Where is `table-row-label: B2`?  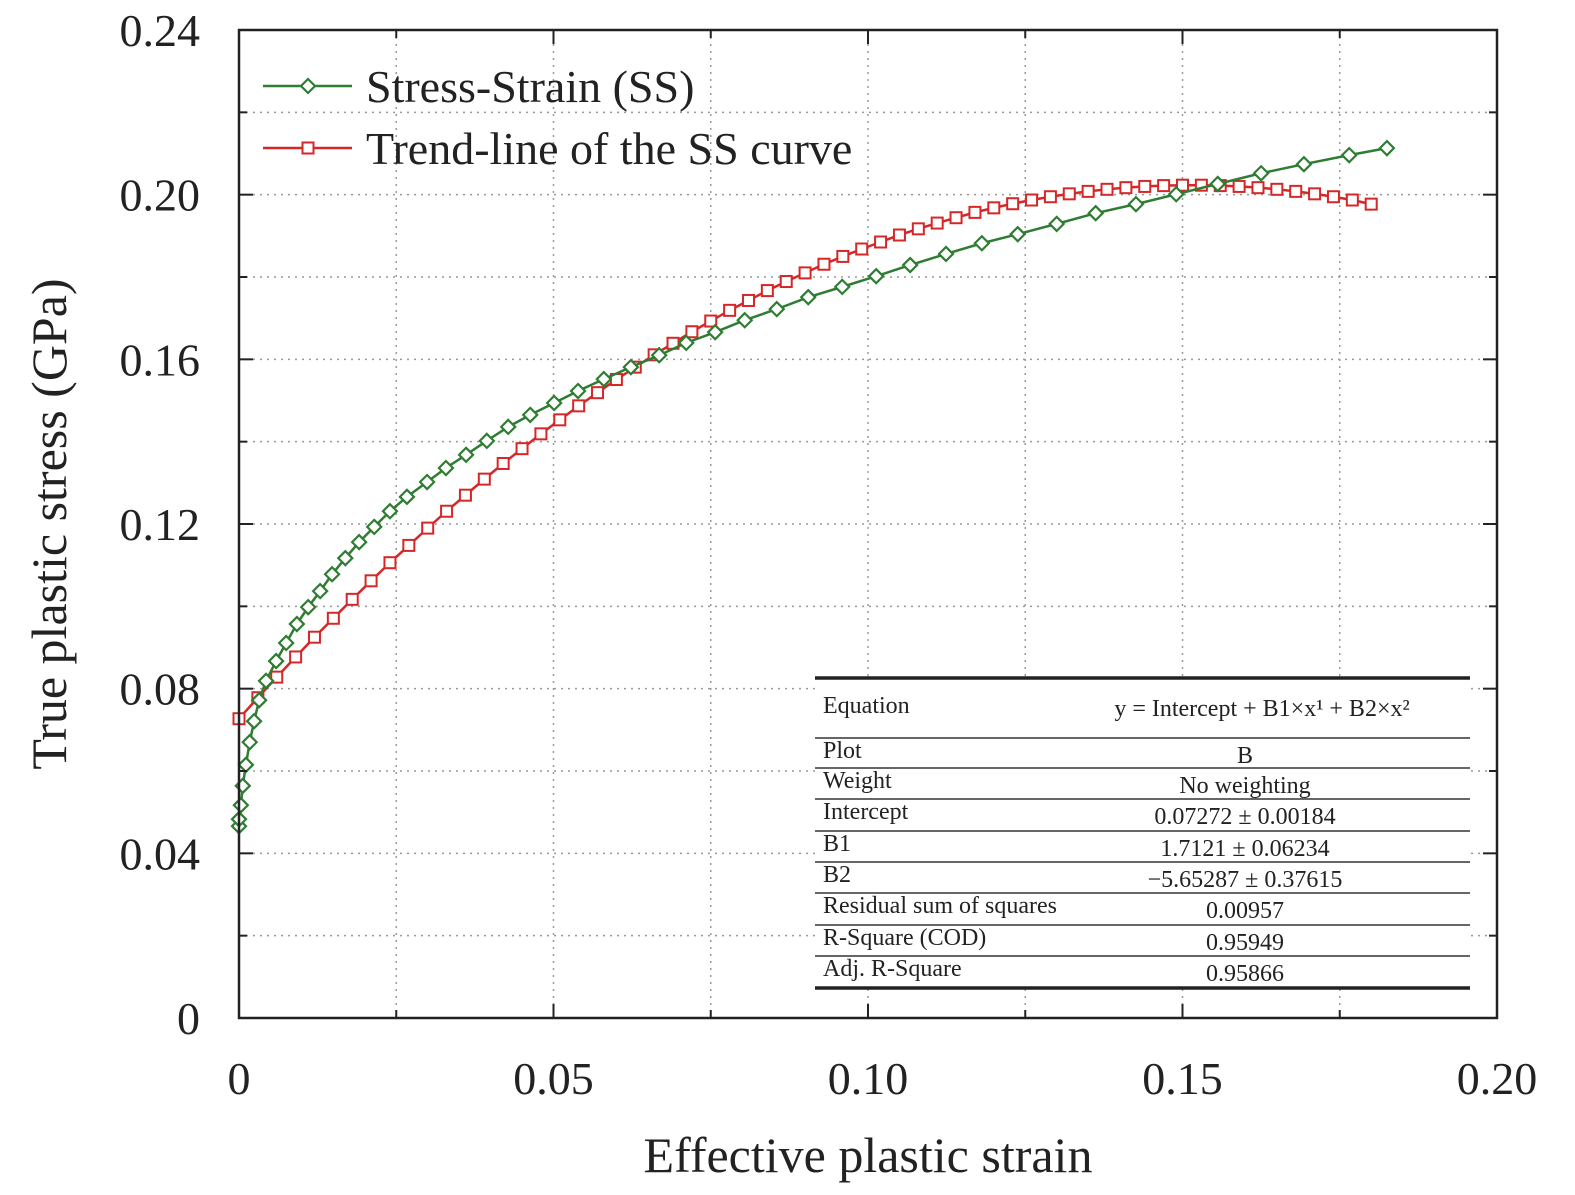
table-row-label: B2 is located at coordinates (837, 875).